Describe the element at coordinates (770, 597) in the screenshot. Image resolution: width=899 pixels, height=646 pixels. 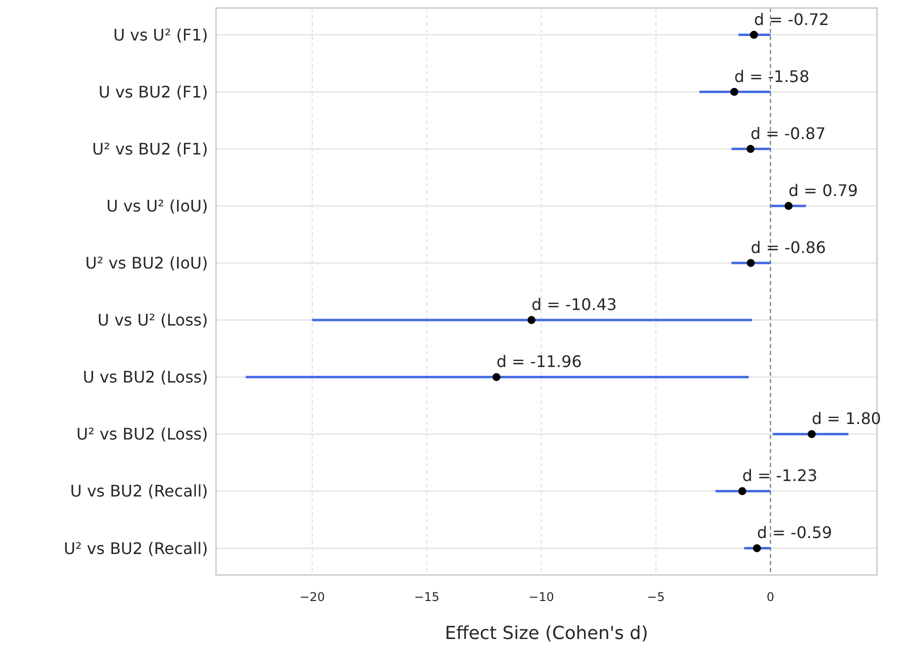
I see `x-tick-label: 0` at that location.